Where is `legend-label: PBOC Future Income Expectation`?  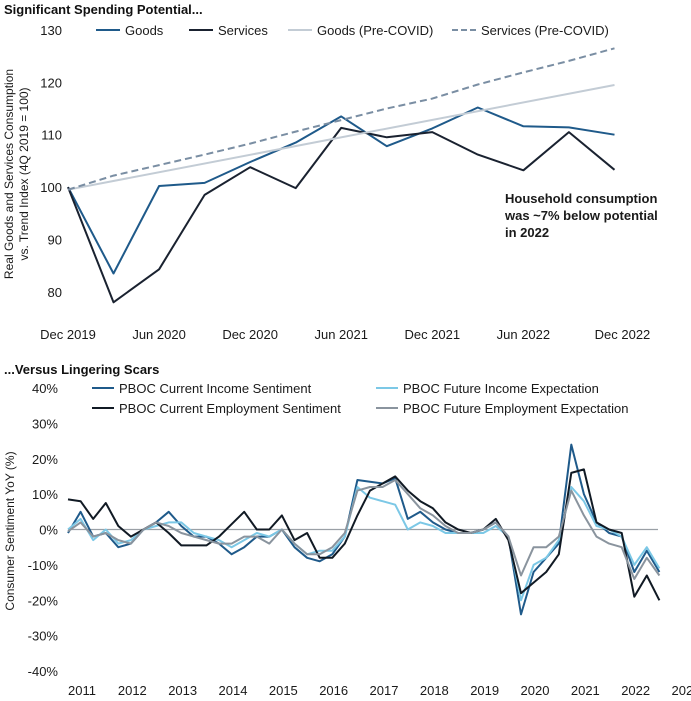 legend-label: PBOC Future Income Expectation is located at coordinates (501, 388).